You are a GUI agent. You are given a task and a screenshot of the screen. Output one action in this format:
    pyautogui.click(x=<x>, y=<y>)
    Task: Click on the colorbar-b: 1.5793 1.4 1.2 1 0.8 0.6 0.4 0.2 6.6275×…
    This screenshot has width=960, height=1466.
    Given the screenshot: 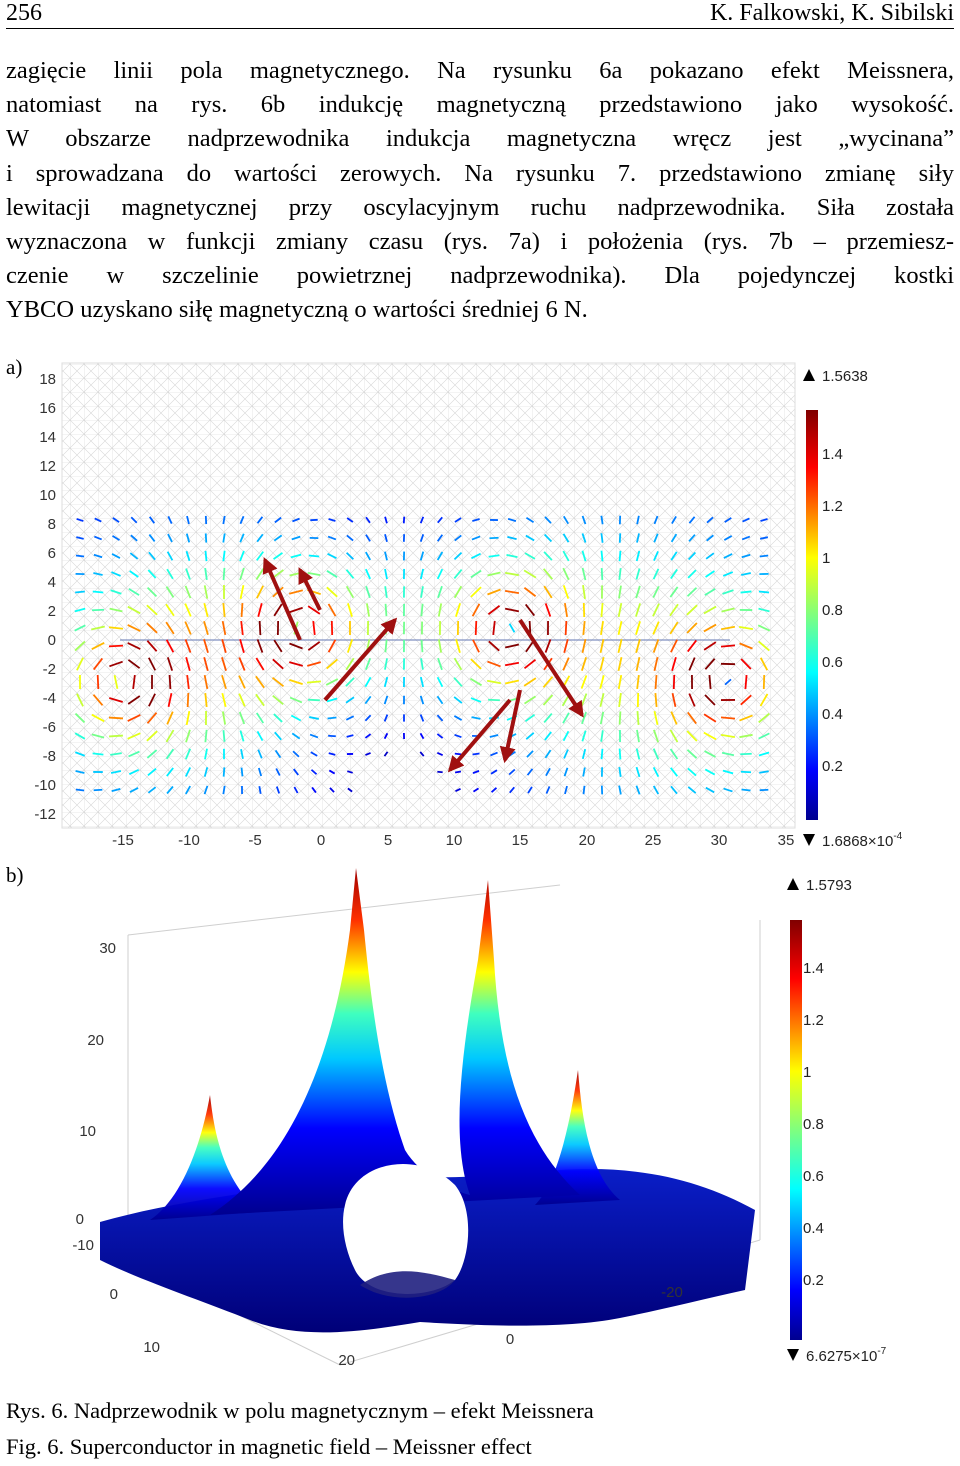 What is the action you would take?
    pyautogui.click(x=837, y=1121)
    